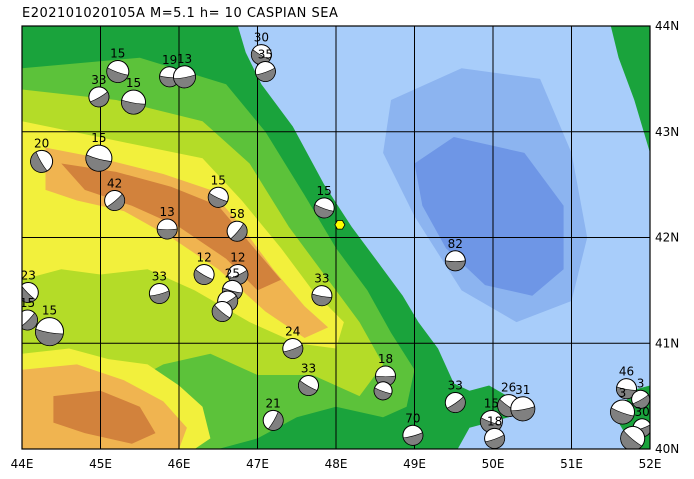  Describe the element at coordinates (667, 238) in the screenshot. I see `lat-tick-label: 42N` at that location.